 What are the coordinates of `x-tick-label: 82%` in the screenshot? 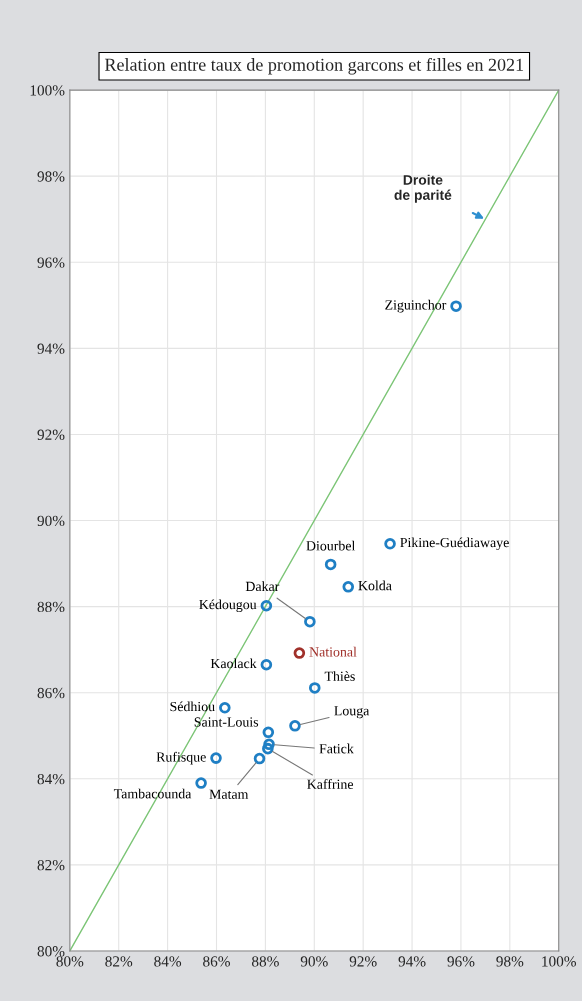 It's located at (119, 961).